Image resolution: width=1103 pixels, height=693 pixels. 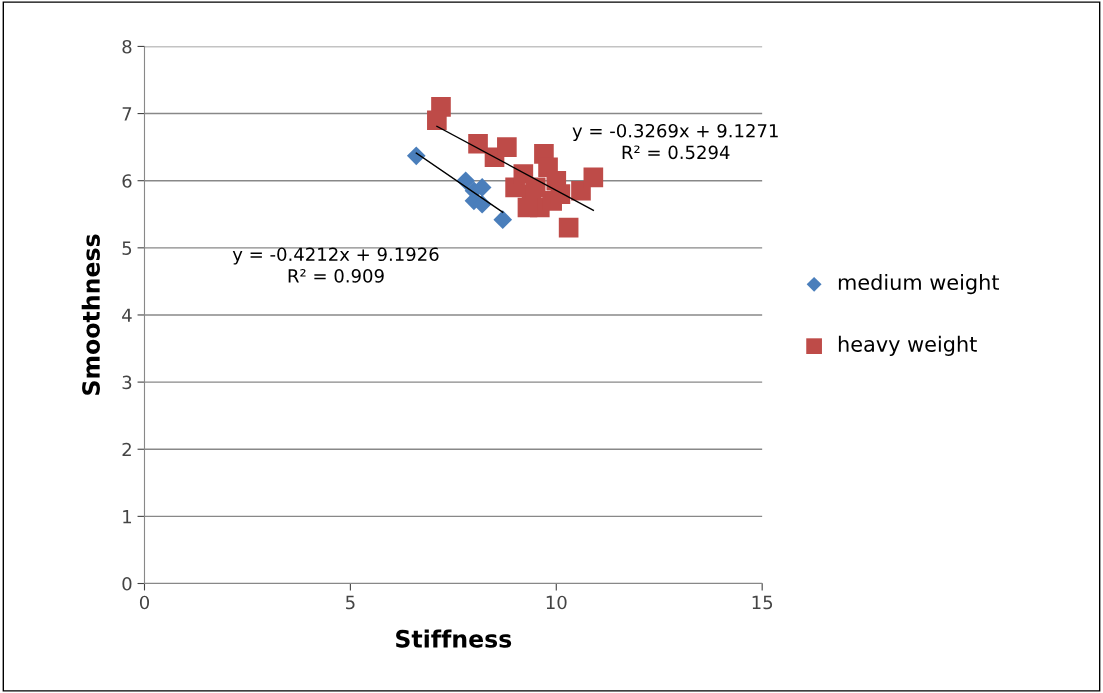 I want to click on y-tick-label: 2, so click(x=126, y=449).